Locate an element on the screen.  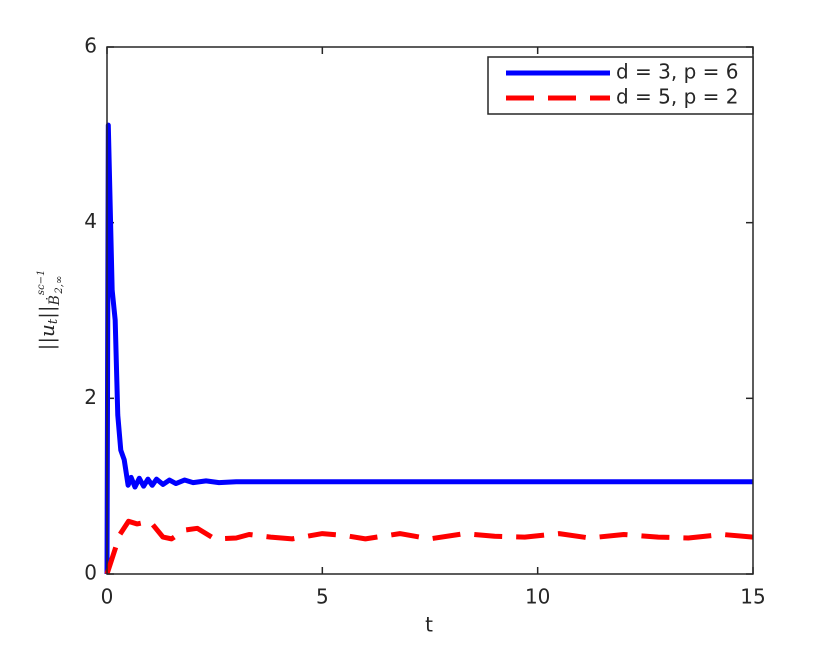
x-tick-label: 15 is located at coordinates (752, 597).